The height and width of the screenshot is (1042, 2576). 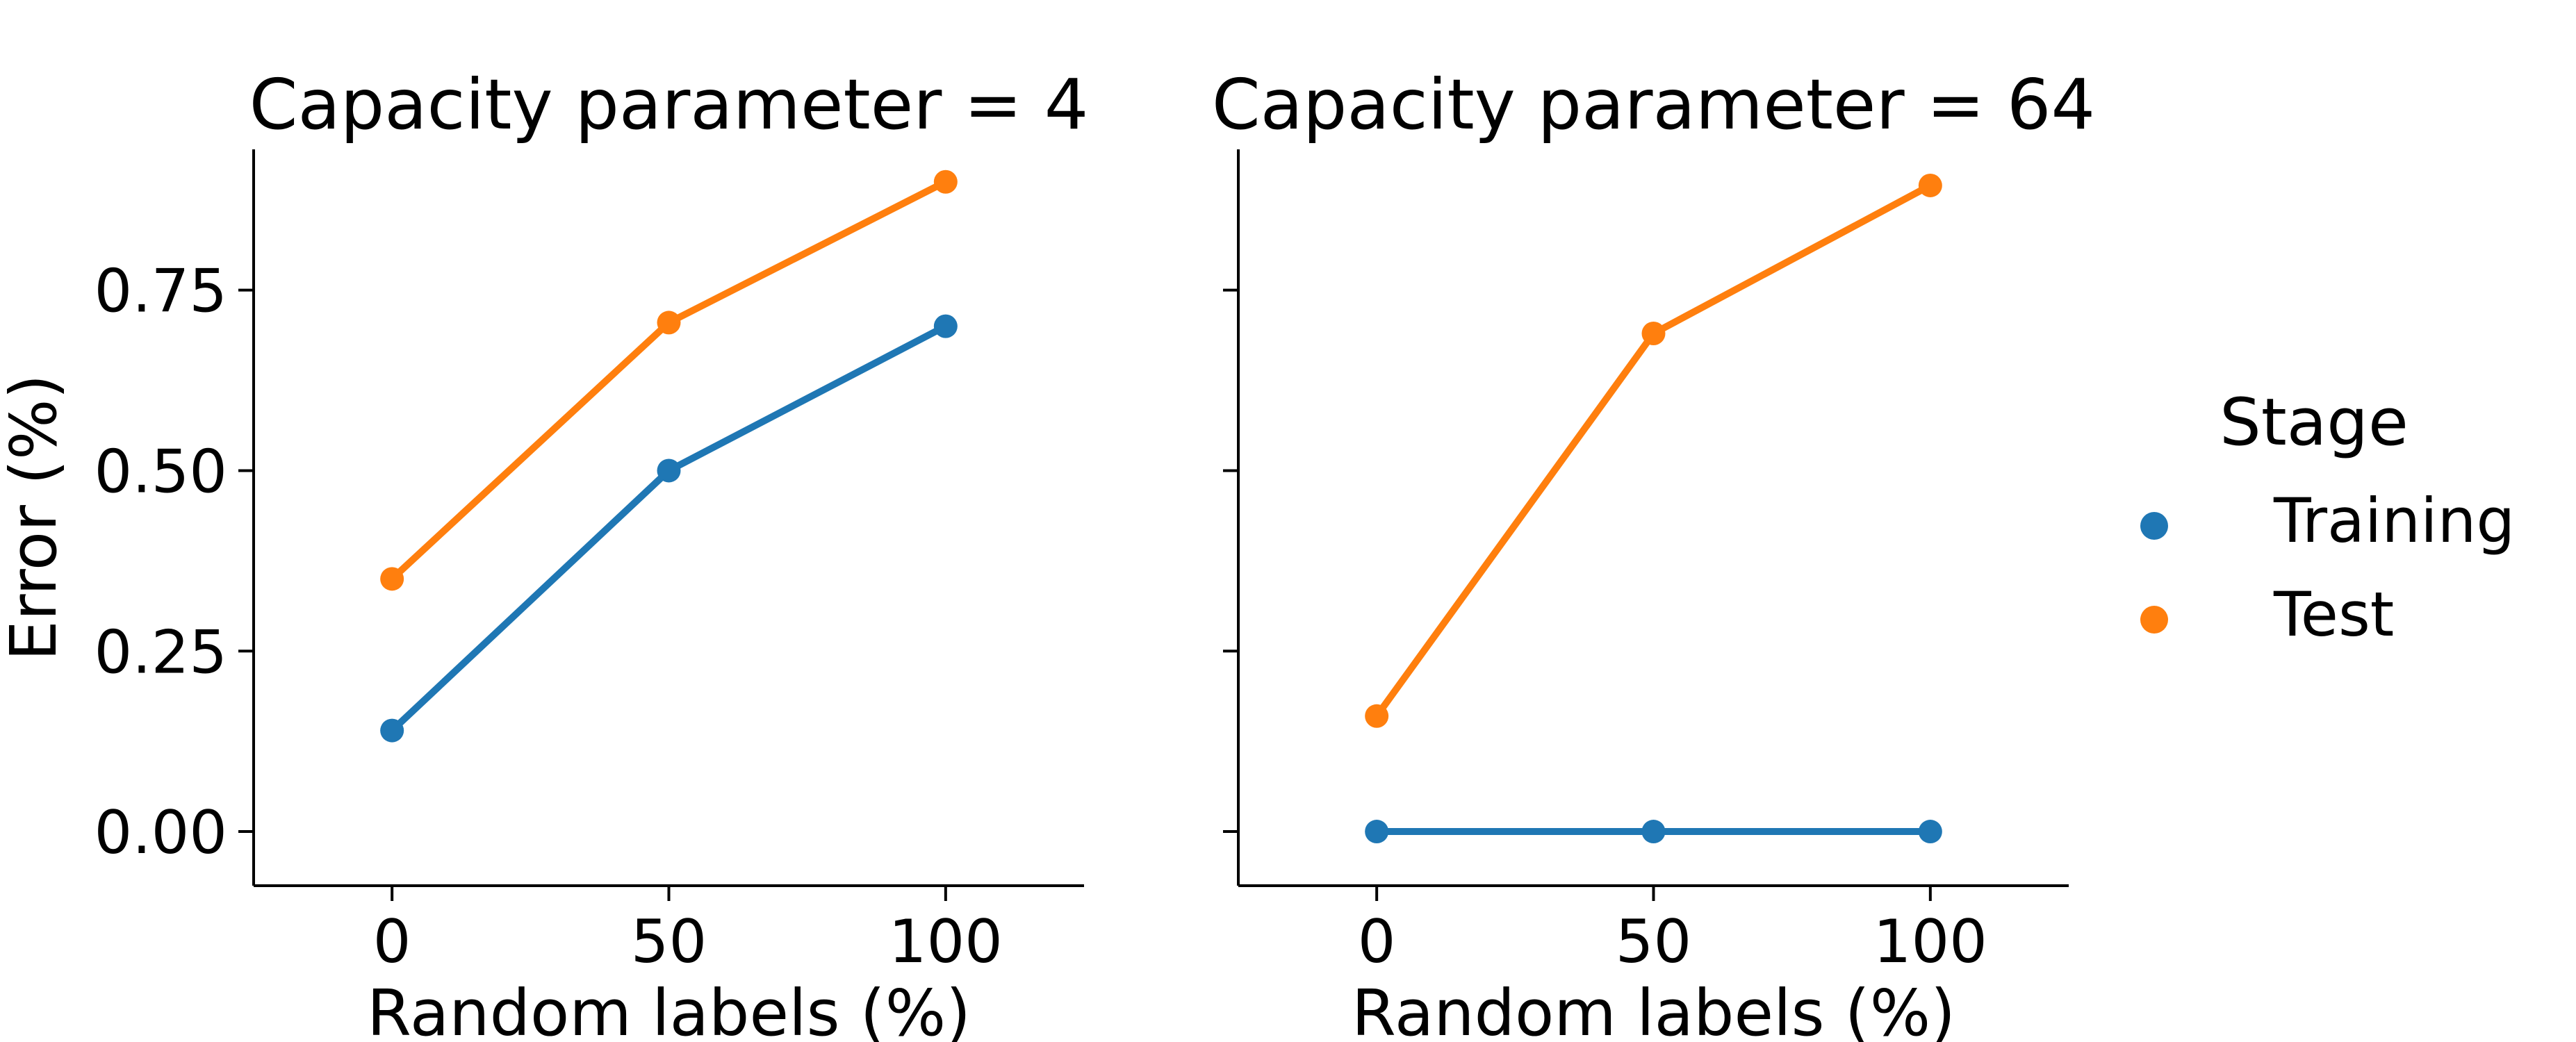 What do you see at coordinates (2154, 526) in the screenshot?
I see `legend-marker-training` at bounding box center [2154, 526].